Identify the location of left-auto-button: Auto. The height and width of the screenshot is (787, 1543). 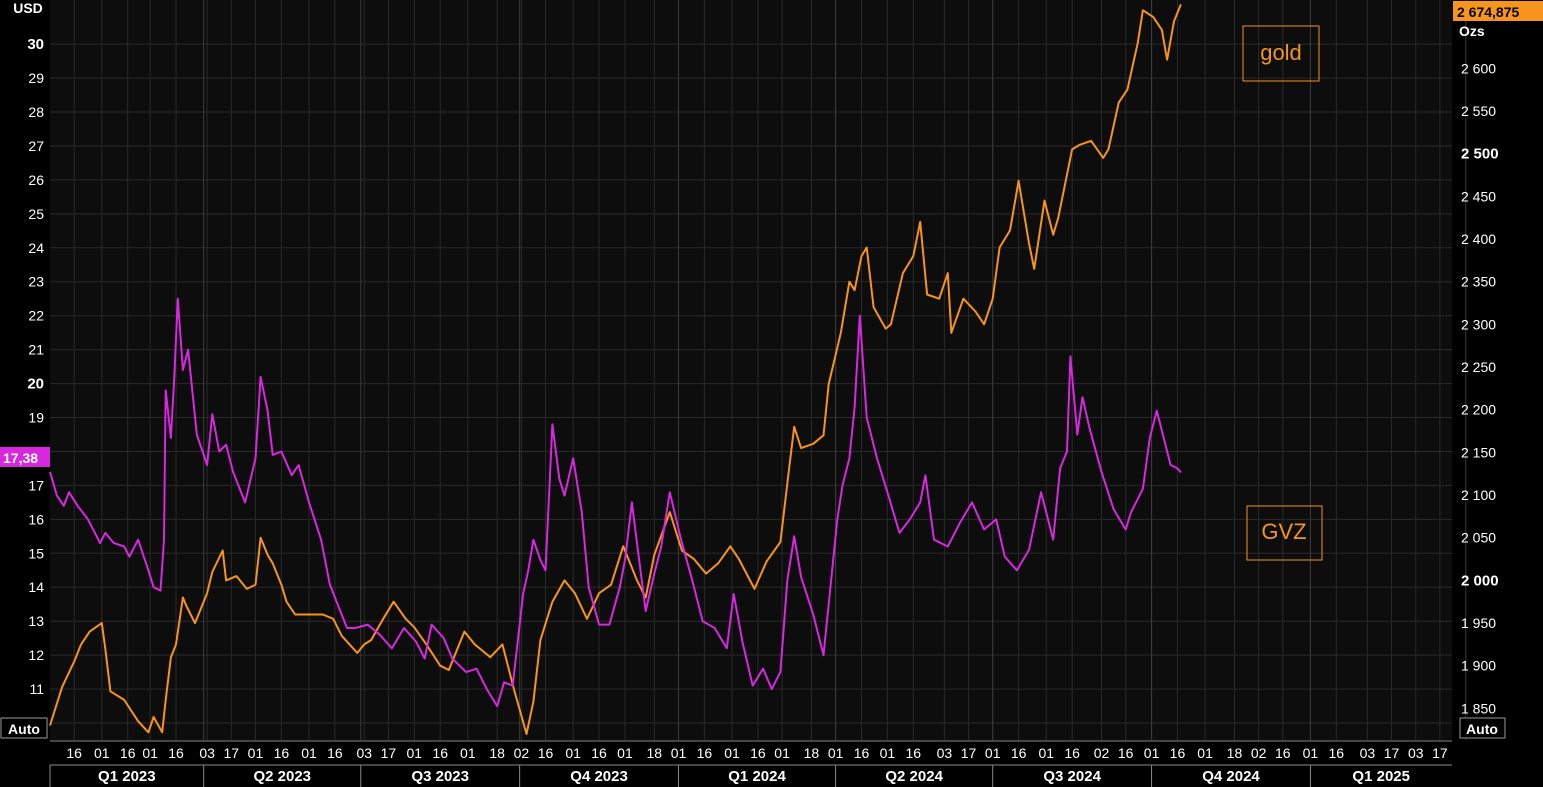
(24, 728).